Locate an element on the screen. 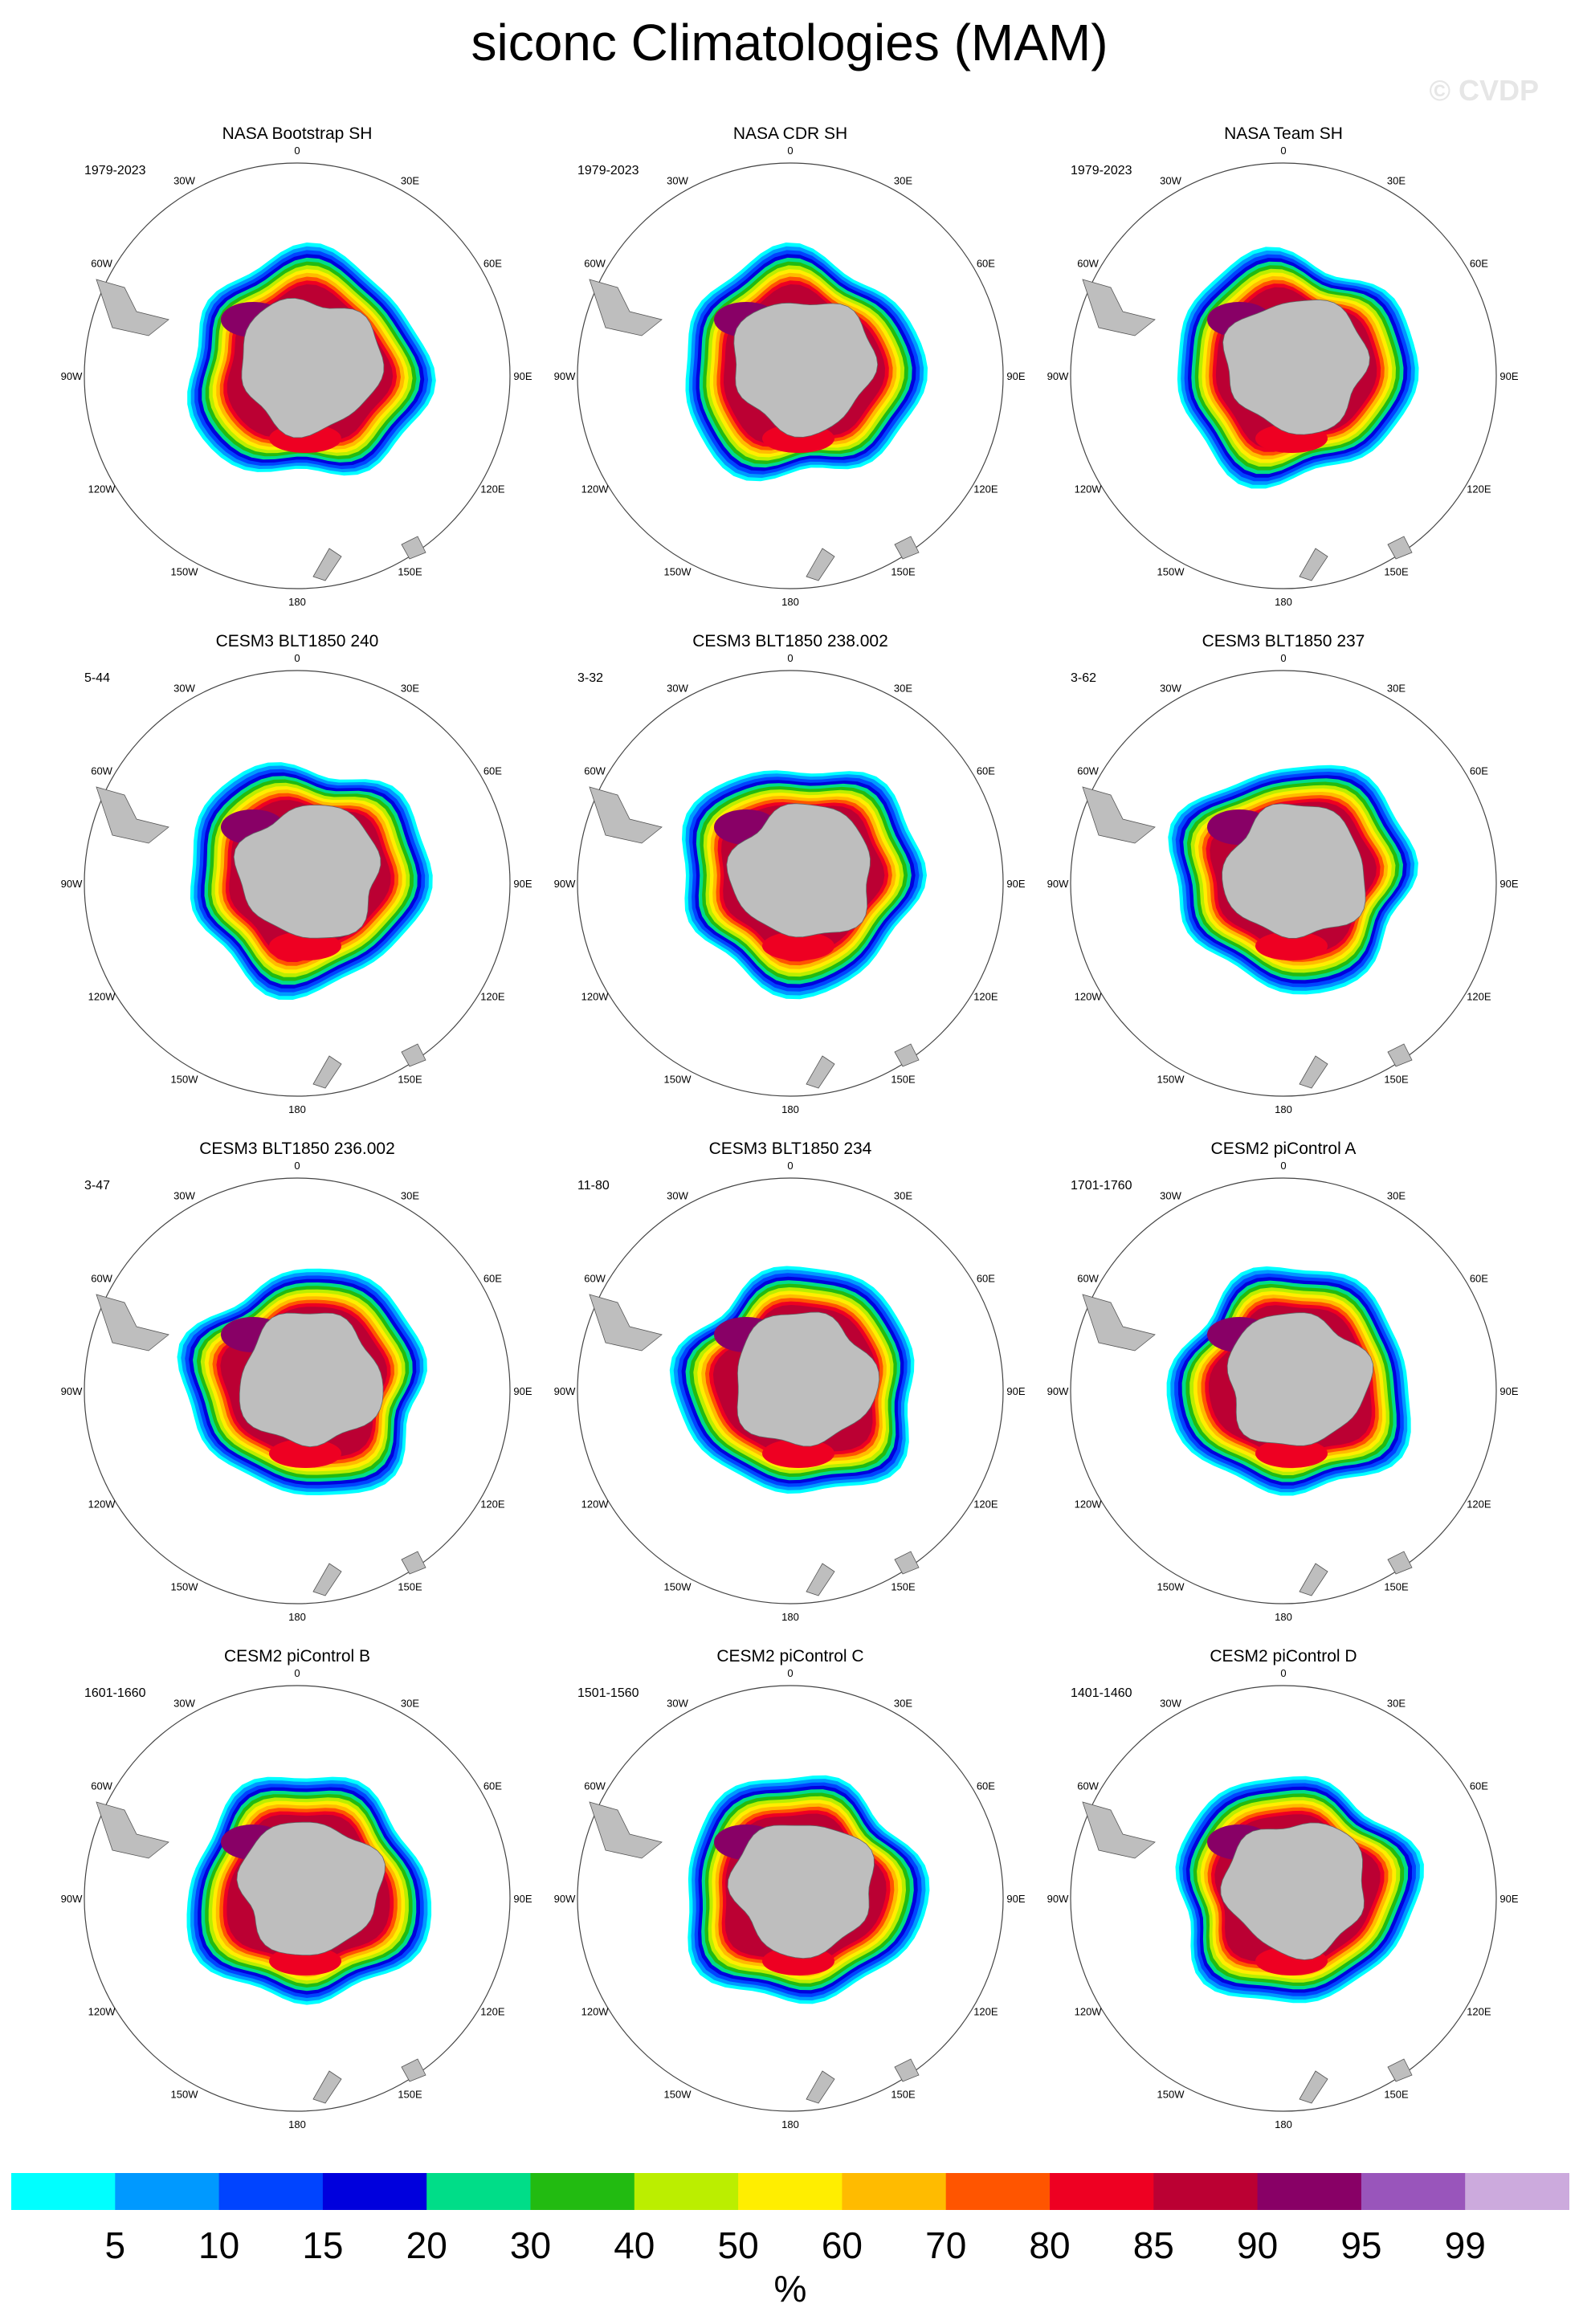 Image resolution: width=1579 pixels, height=2324 pixels. colorbar-tick-label: 85 is located at coordinates (1153, 2245).